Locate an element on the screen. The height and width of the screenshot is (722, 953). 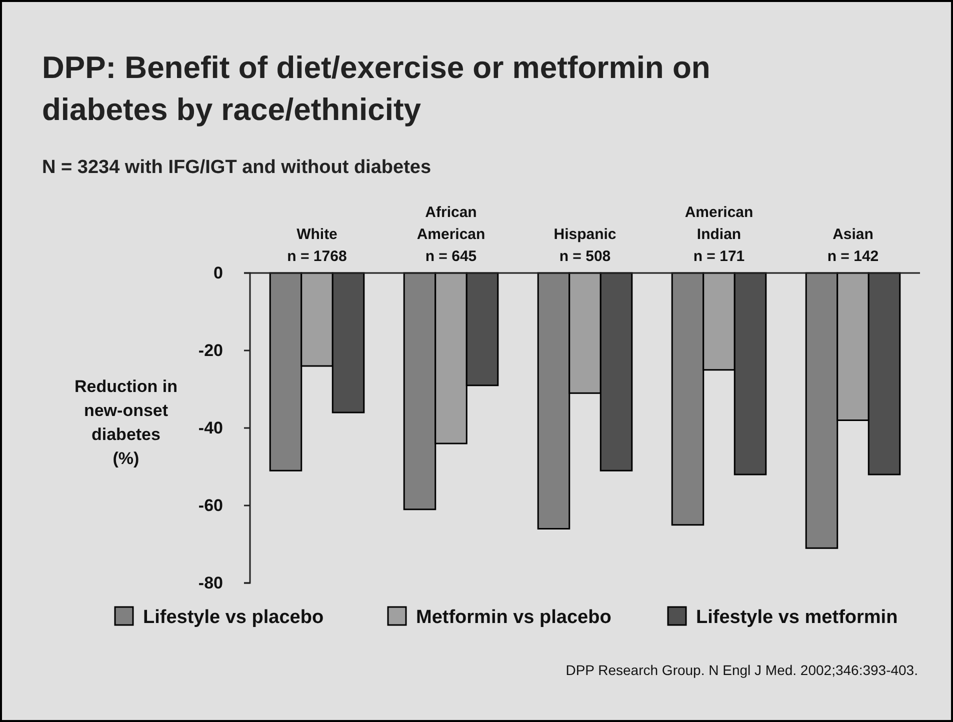
x-tick-label: Asian n = 142 is located at coordinates (853, 245).